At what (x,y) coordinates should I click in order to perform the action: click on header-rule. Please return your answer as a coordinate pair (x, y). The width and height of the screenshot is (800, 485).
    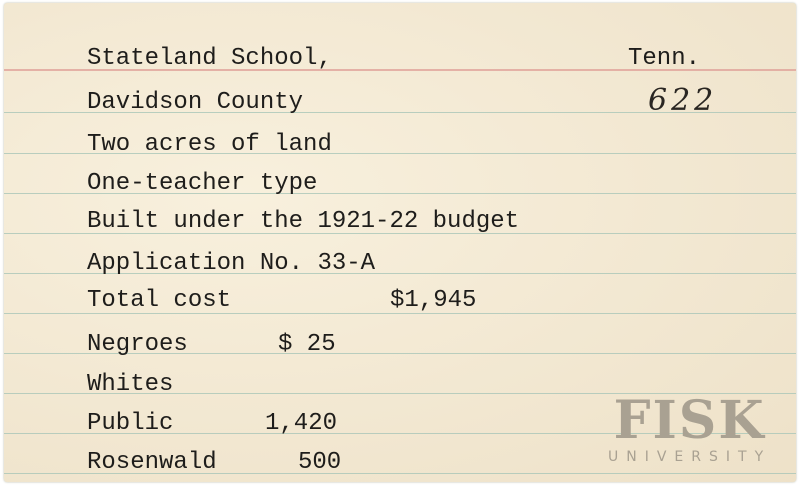
    Looking at the image, I should click on (400, 70).